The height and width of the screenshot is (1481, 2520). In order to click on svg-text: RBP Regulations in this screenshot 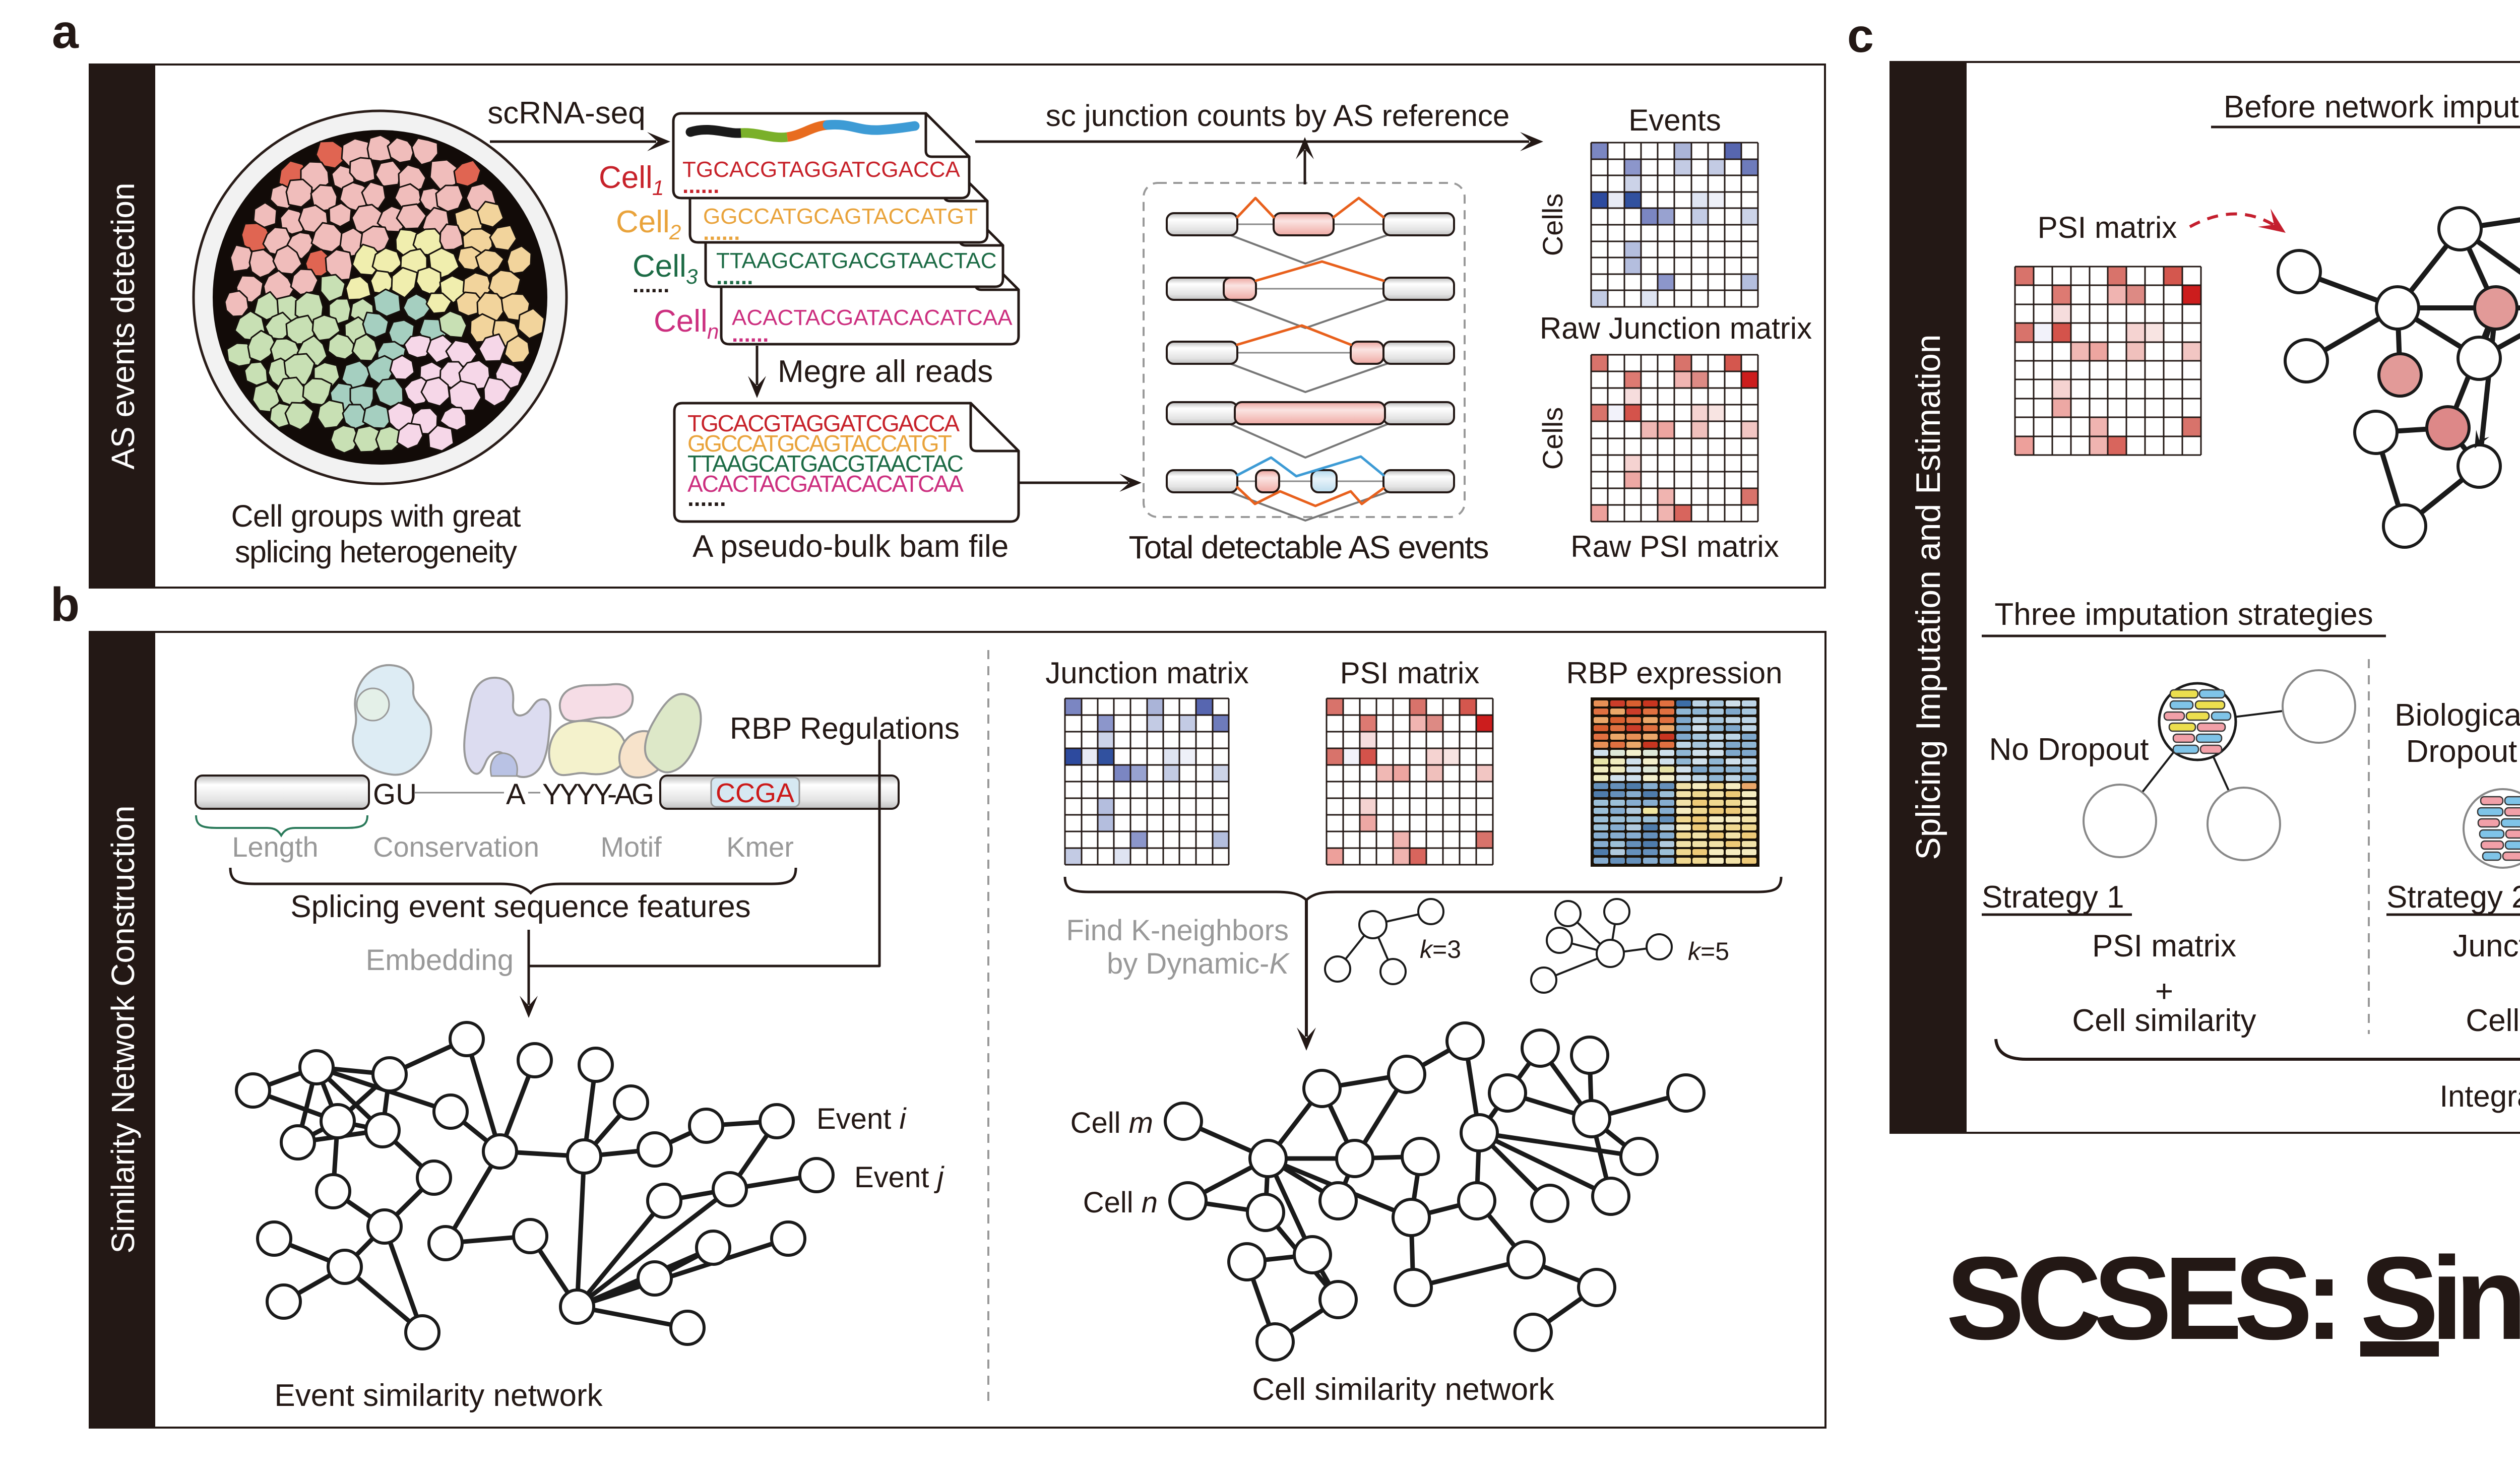, I will do `click(845, 728)`.